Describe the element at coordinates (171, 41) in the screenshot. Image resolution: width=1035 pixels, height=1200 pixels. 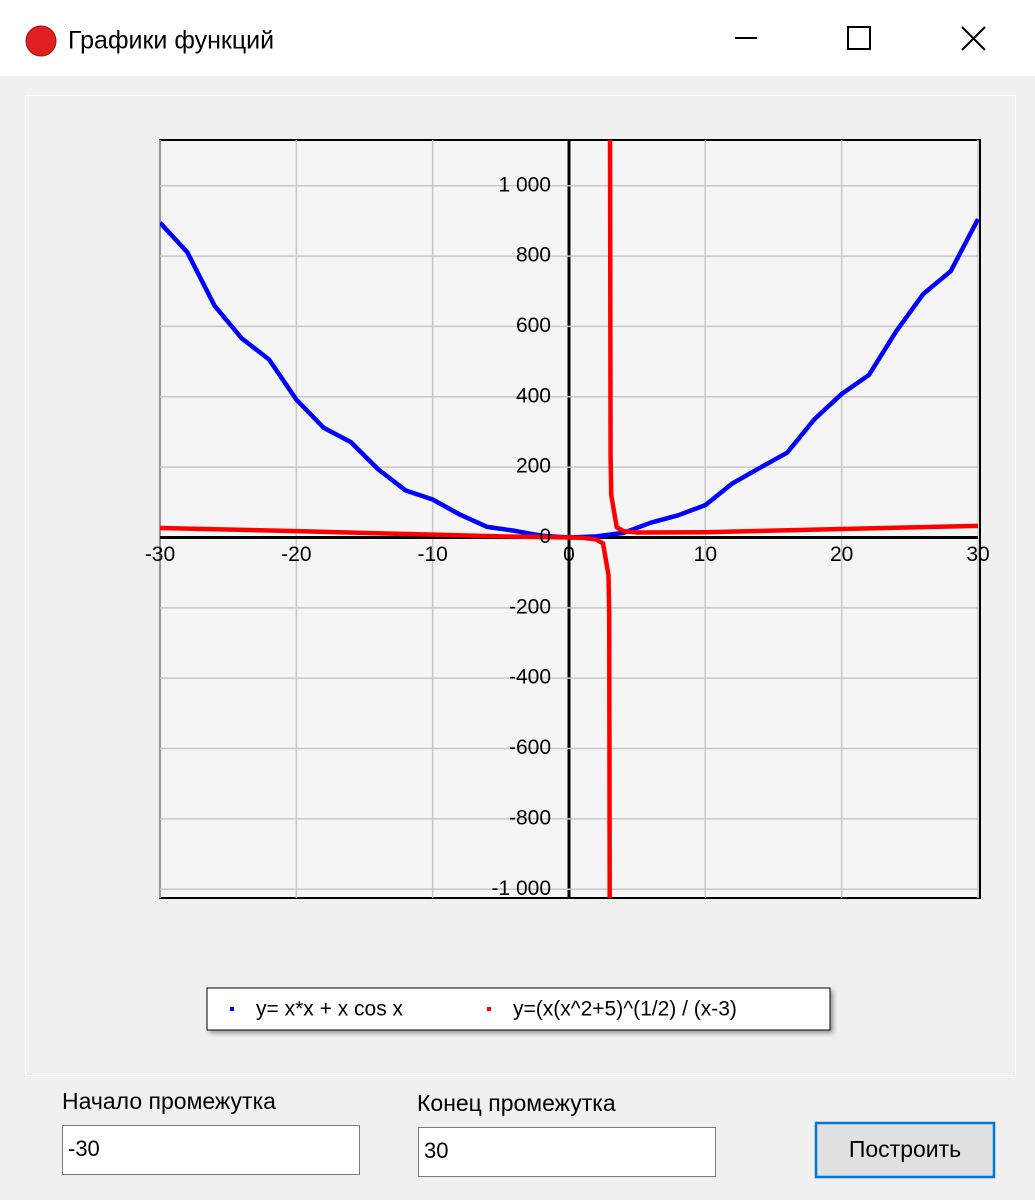
I see `window-title: Графики функций` at that location.